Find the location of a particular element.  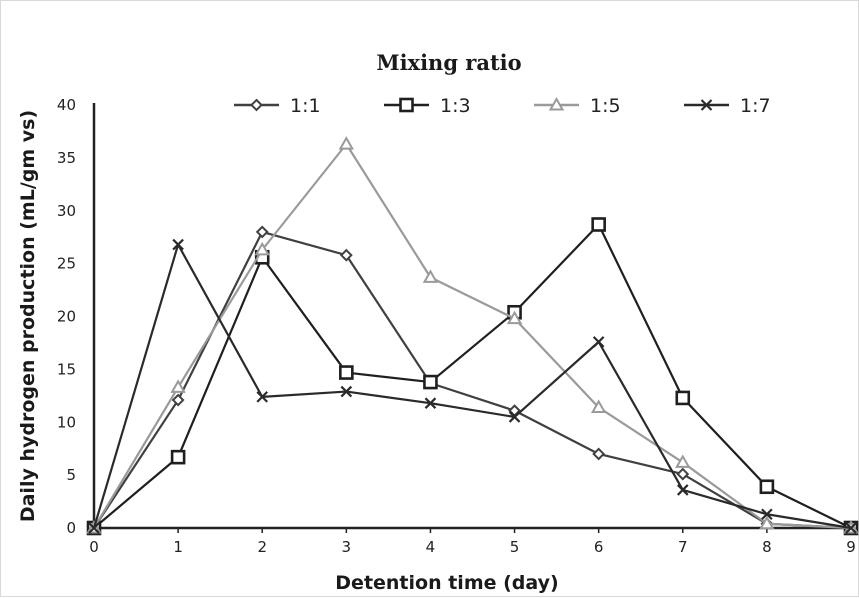

legend: 1:1 1:3 1:5 1:7 is located at coordinates (502, 106).